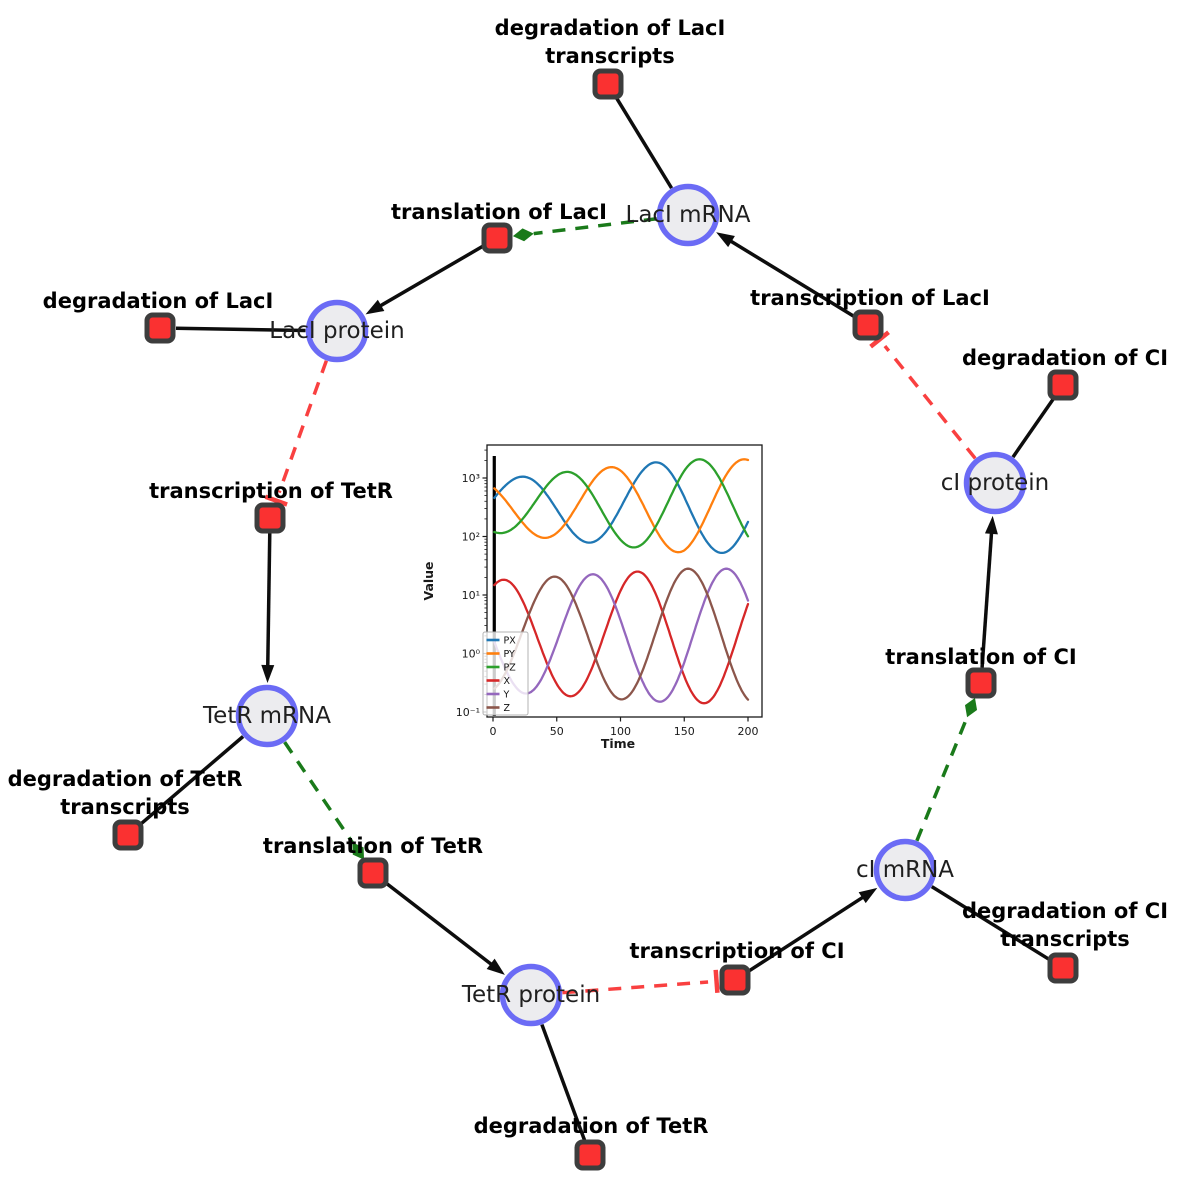  I want to click on edge-laci-mrna--translation-of-laci, so click(584, 229).